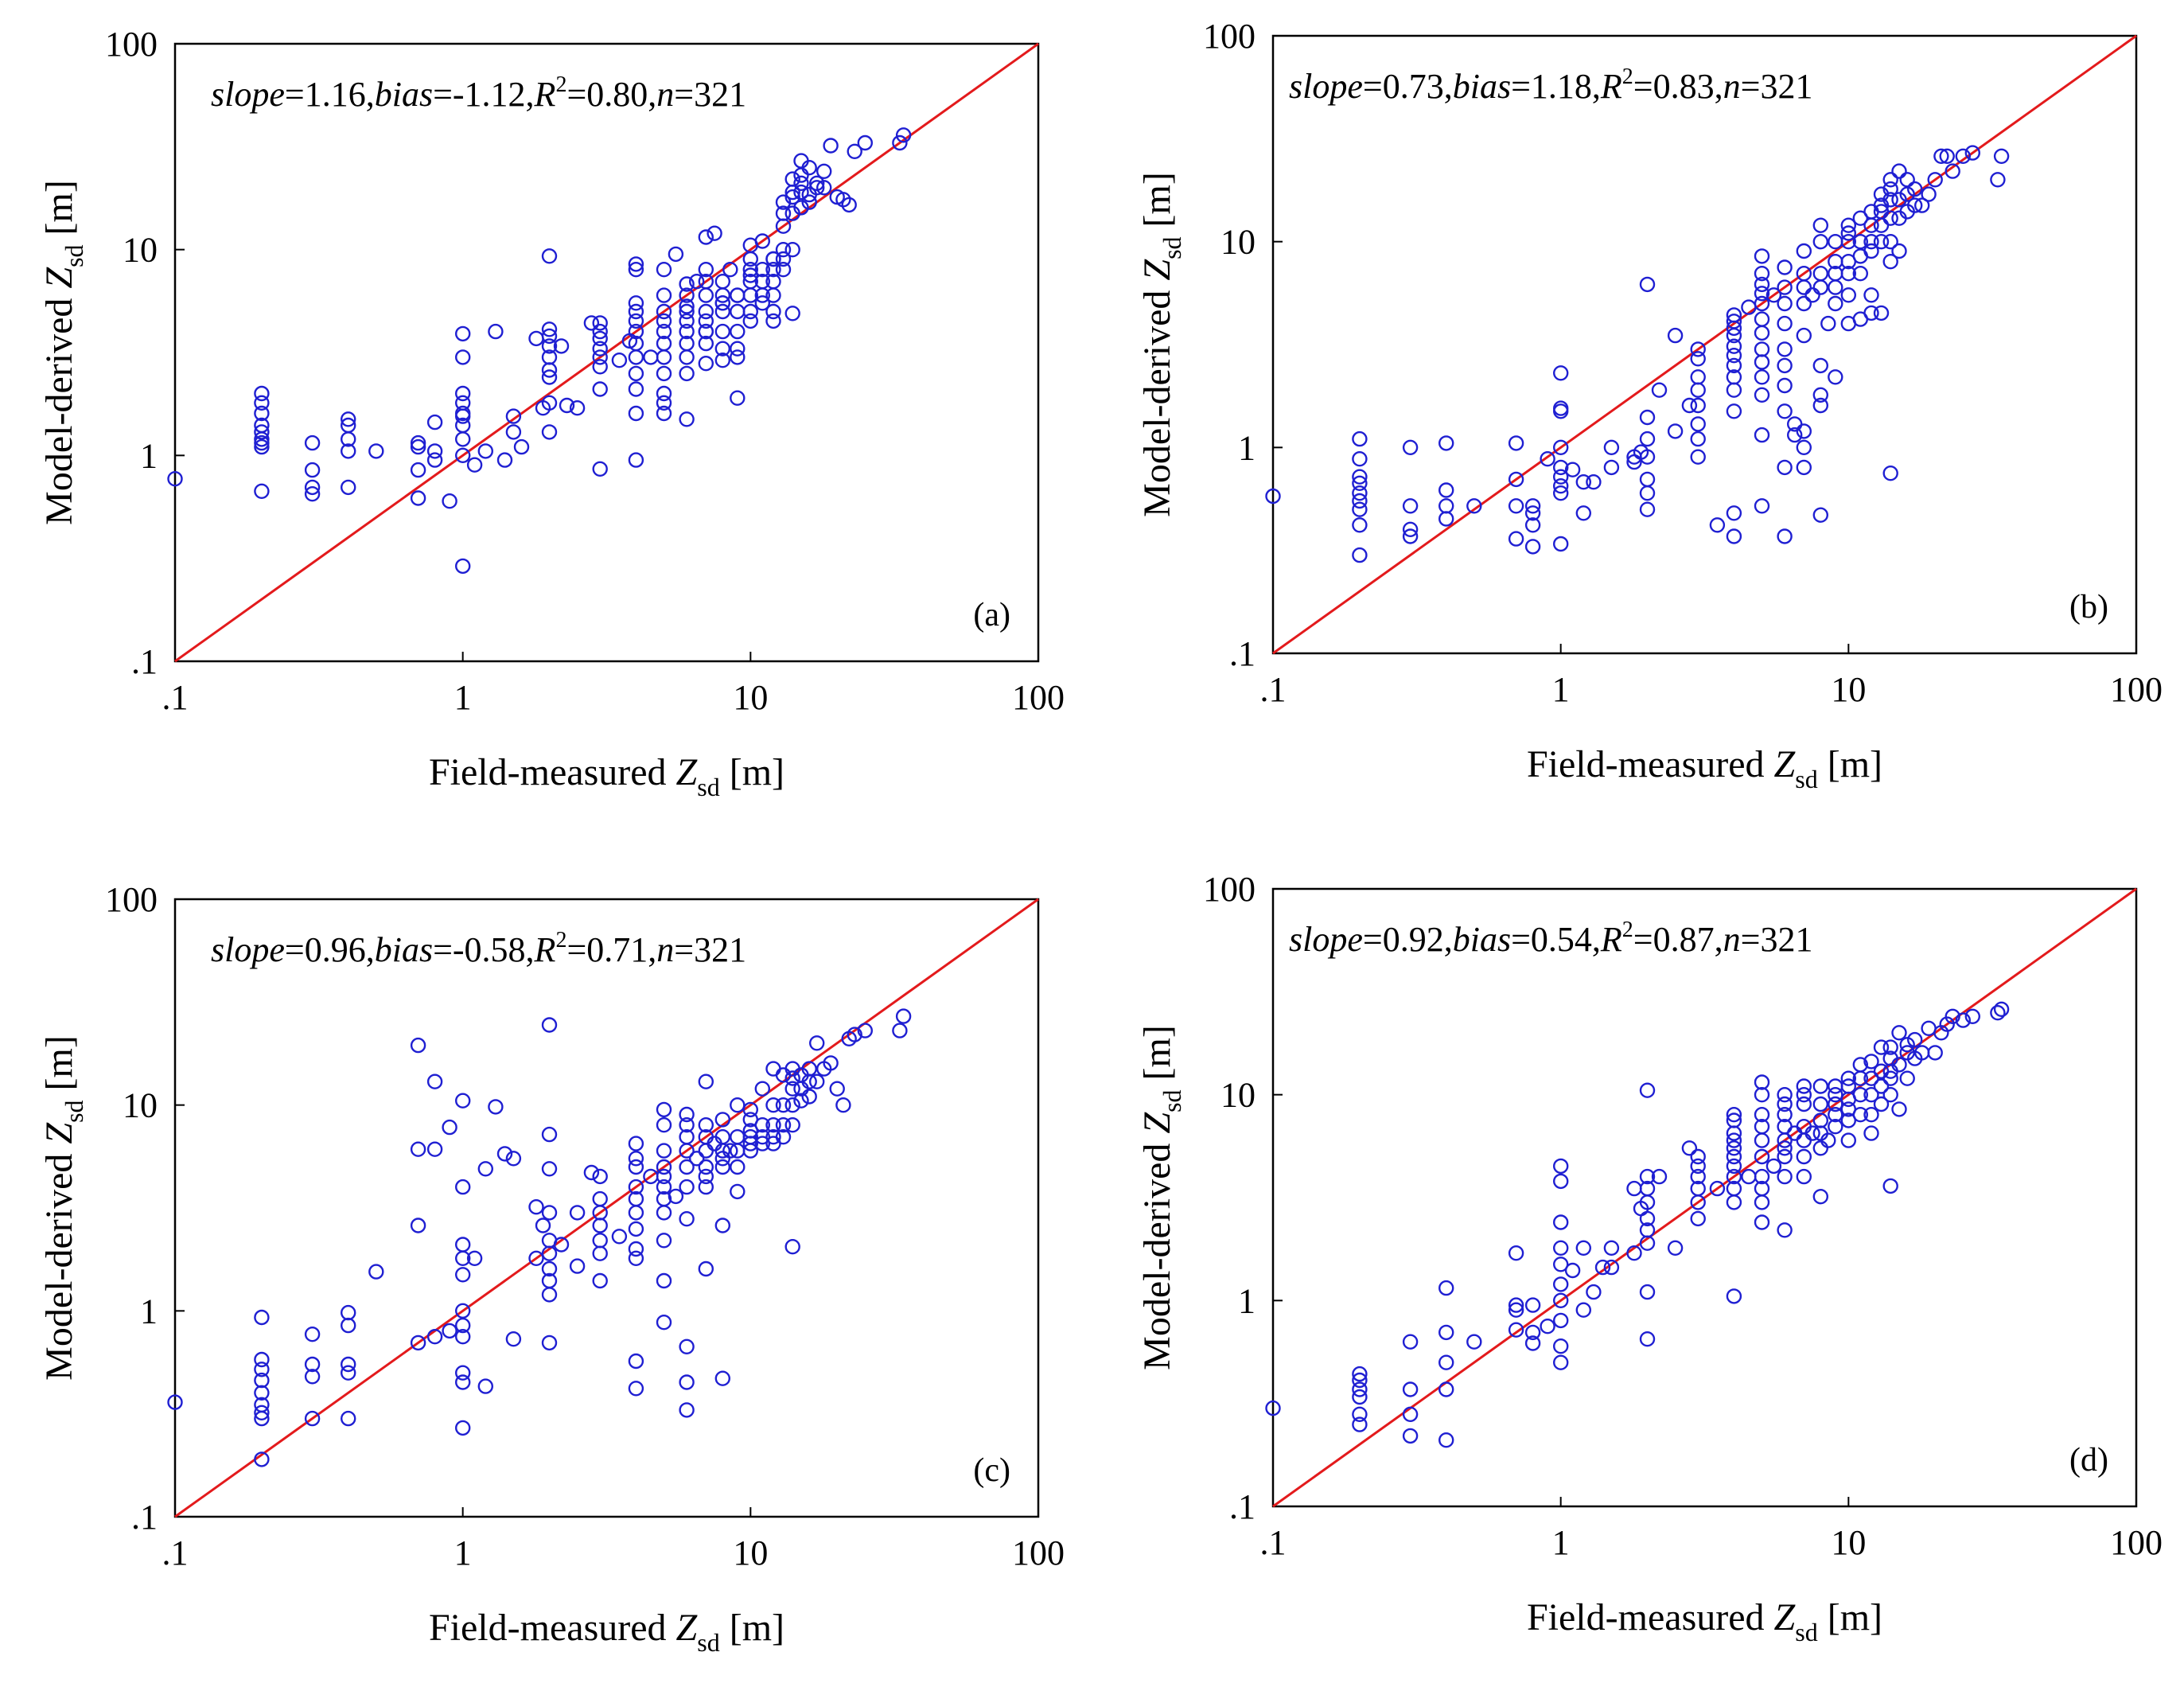 The width and height of the screenshot is (2184, 1691). I want to click on y-tick-label: 1, so click(1247, 1300).